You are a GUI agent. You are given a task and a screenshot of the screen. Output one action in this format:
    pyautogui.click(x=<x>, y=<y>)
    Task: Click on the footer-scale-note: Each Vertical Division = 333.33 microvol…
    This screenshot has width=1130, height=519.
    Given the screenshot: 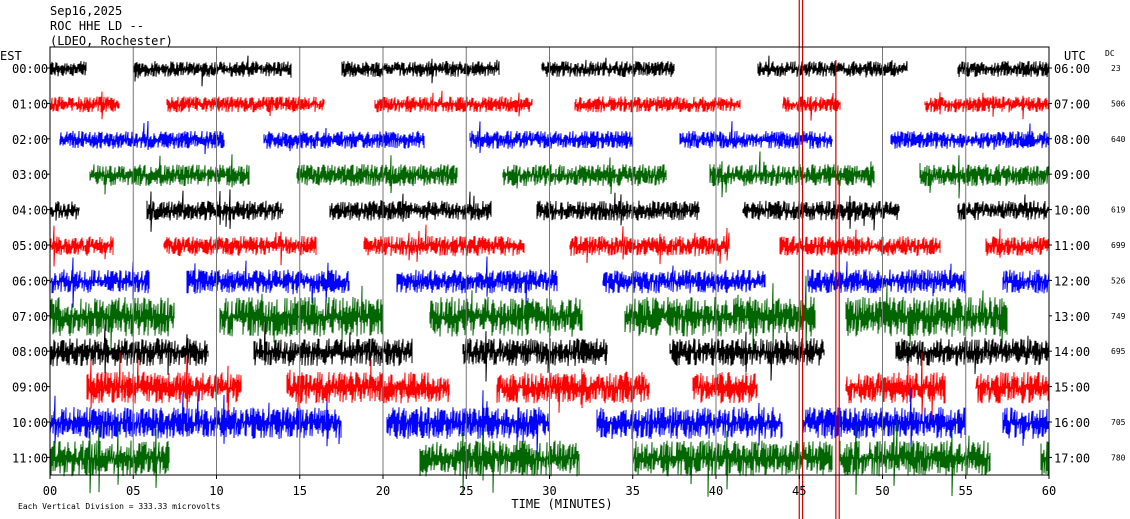 What is the action you would take?
    pyautogui.click(x=119, y=506)
    